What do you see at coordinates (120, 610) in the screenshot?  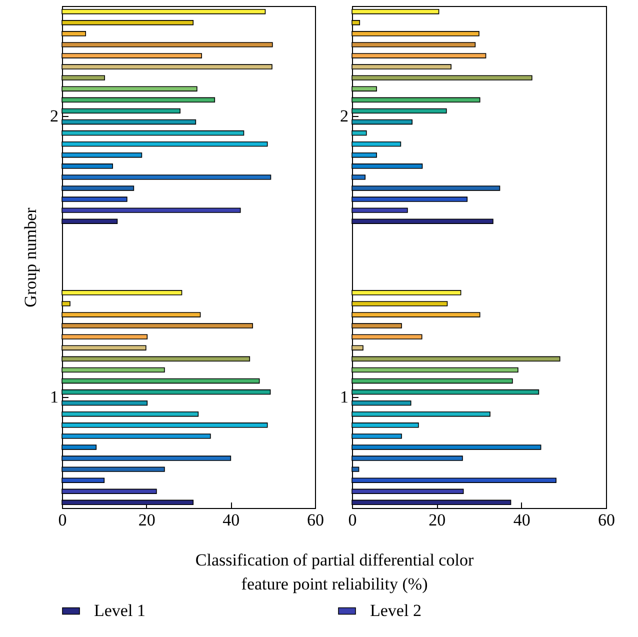 I see `legend-label: Level 1` at bounding box center [120, 610].